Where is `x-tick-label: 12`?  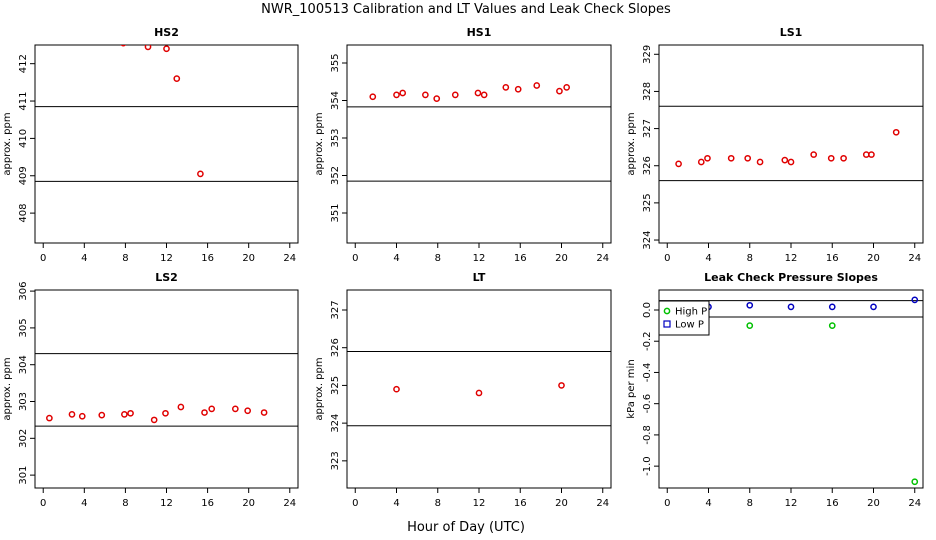 x-tick-label: 12 is located at coordinates (791, 503).